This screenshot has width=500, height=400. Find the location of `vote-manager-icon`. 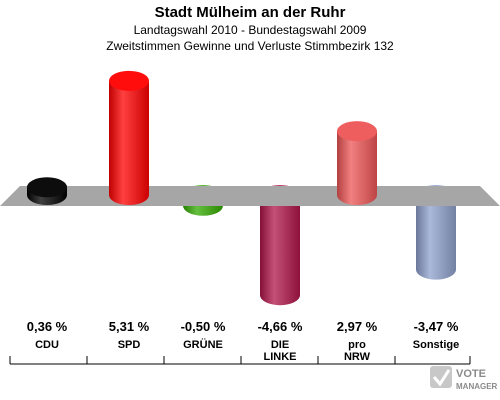

vote-manager-icon is located at coordinates (441, 377).